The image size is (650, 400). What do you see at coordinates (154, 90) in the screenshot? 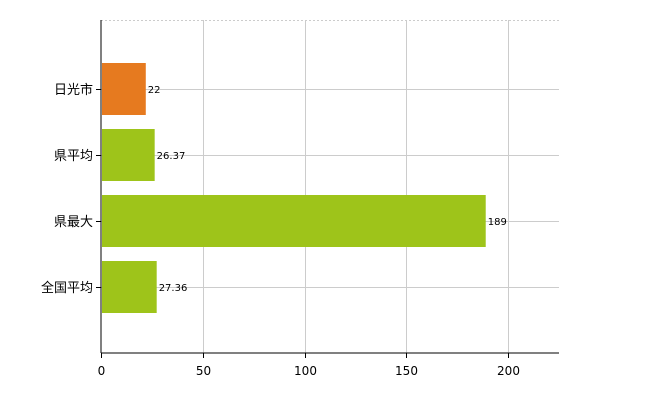
I see `data-label: 22` at bounding box center [154, 90].